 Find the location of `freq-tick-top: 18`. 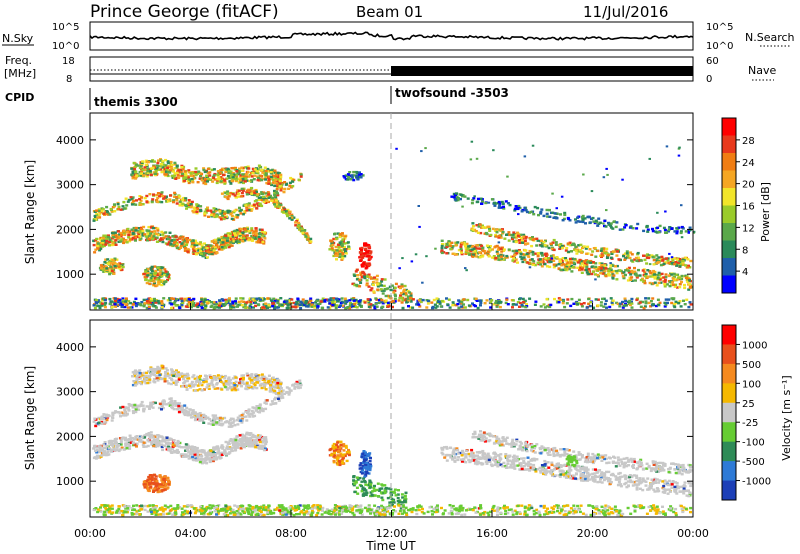

freq-tick-top: 18 is located at coordinates (68, 61).